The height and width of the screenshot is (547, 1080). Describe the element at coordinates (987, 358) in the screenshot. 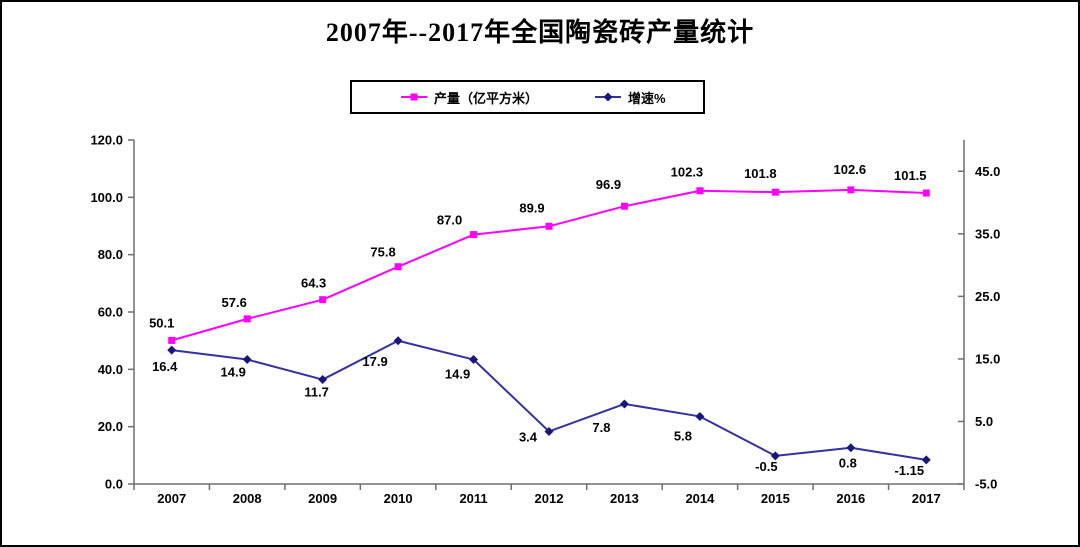

I see `svg-text: 15.0` at that location.